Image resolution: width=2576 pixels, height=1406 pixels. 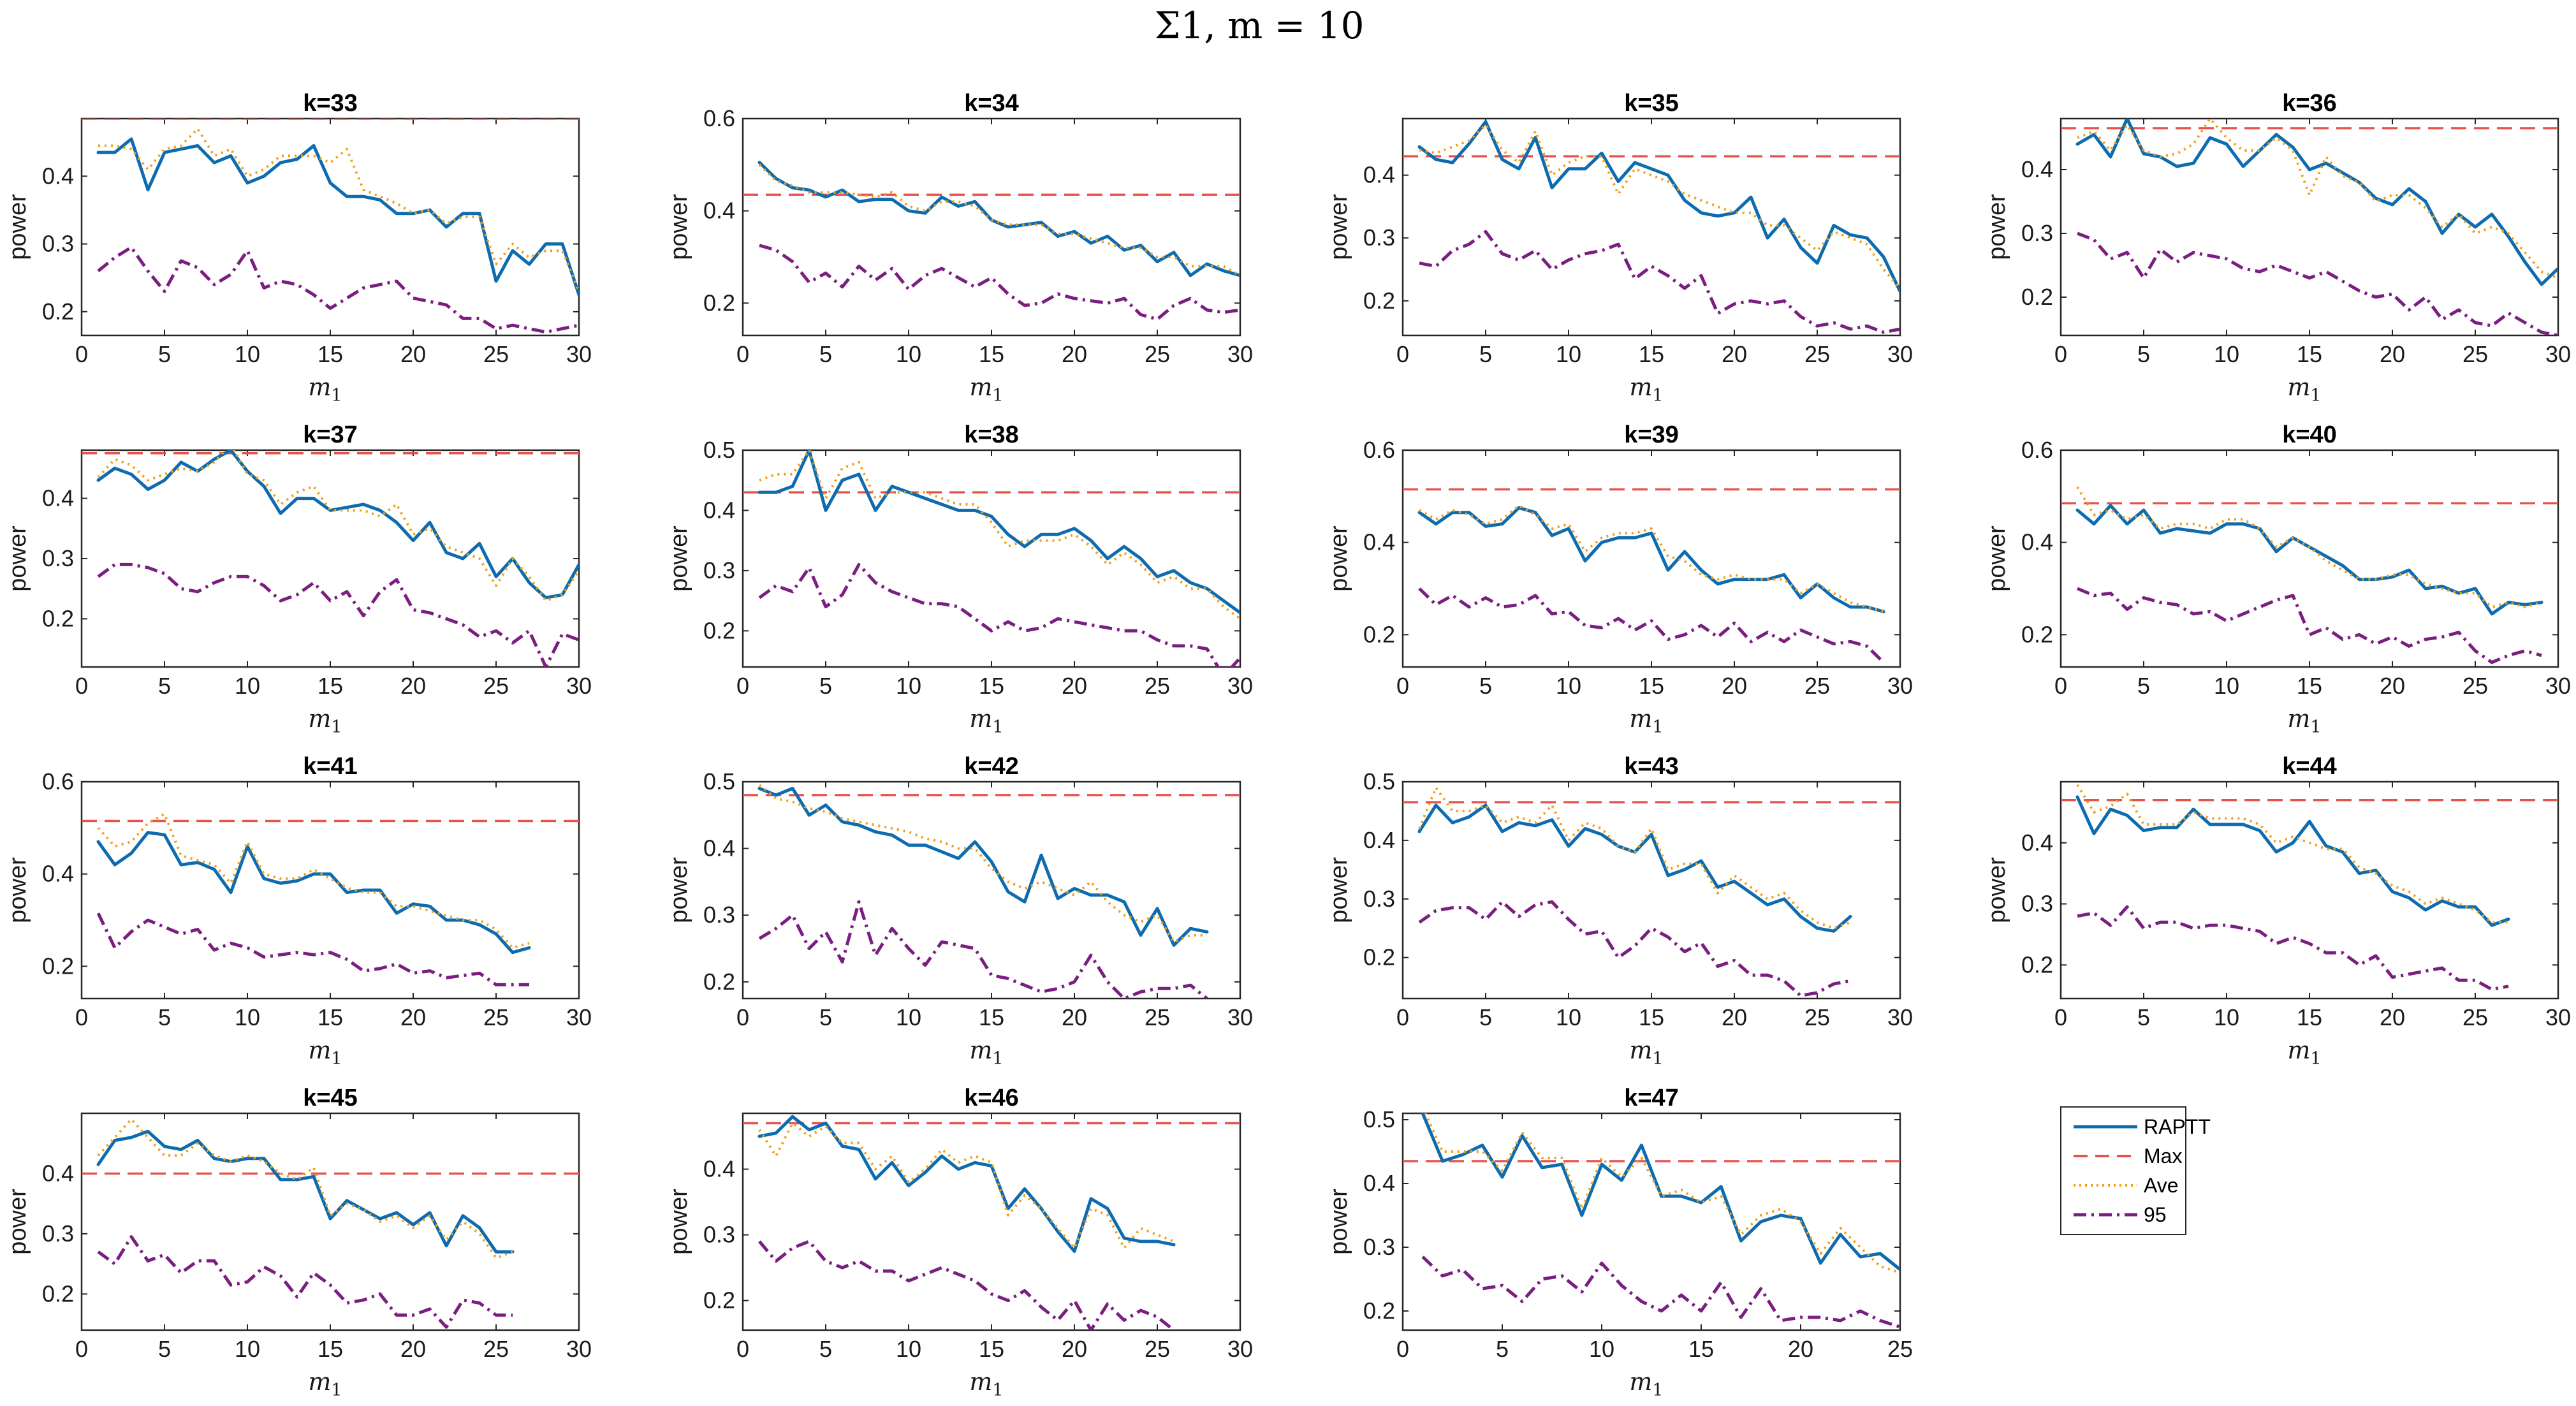 I want to click on subplot-title: k=38, so click(x=991, y=435).